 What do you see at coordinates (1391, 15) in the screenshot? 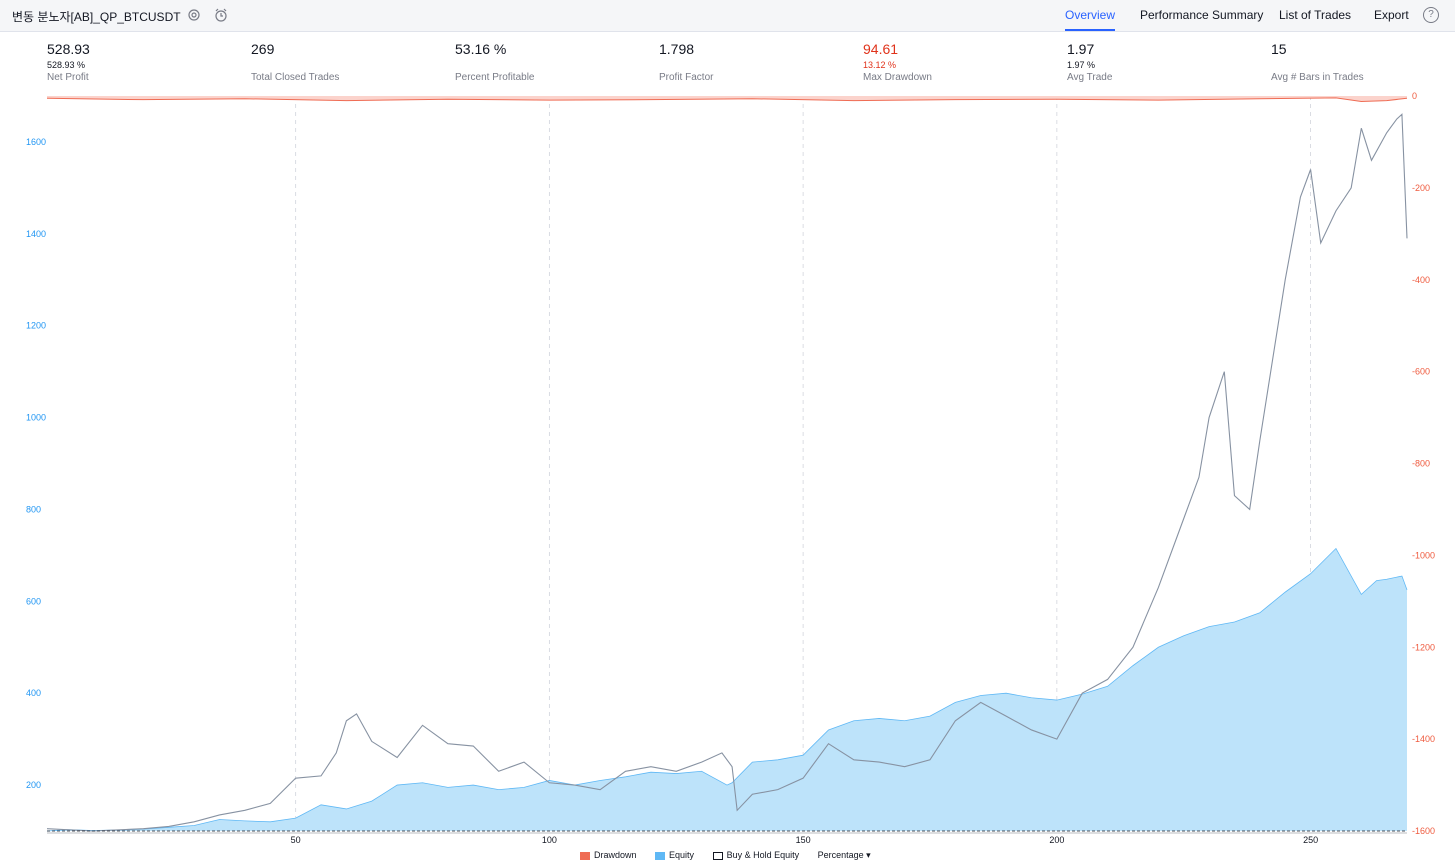
I see `tab-export: Export` at bounding box center [1391, 15].